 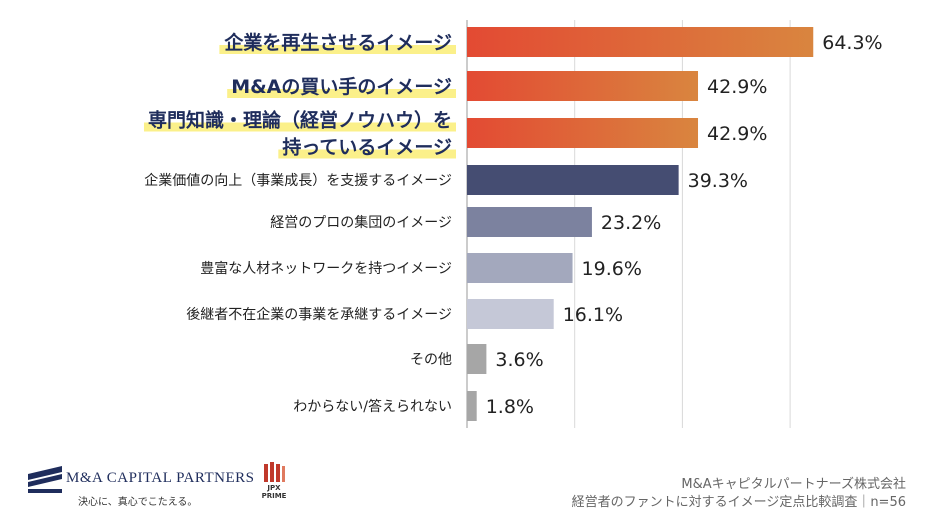 What do you see at coordinates (274, 496) in the screenshot?
I see `prime-label: PRIME` at bounding box center [274, 496].